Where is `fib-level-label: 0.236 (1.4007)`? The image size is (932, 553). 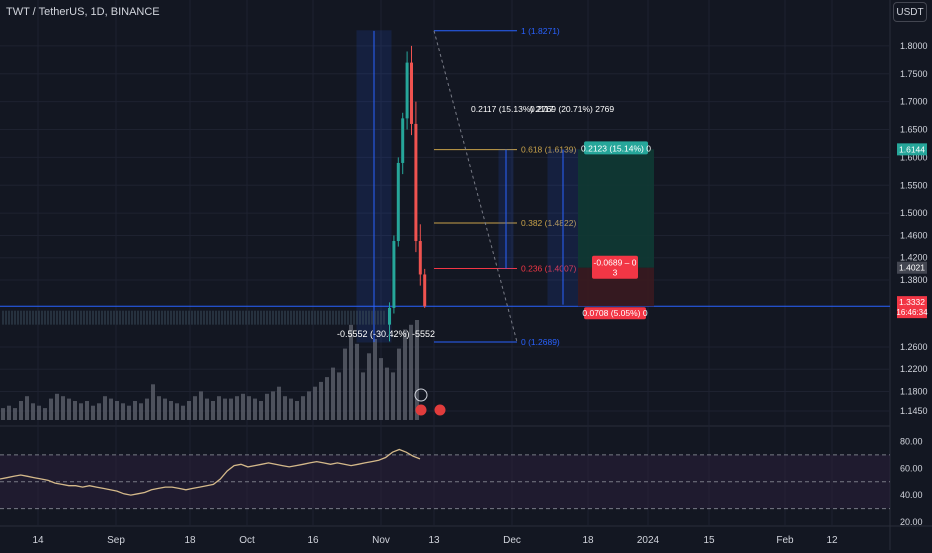
fib-level-label: 0.236 (1.4007) is located at coordinates (548, 269).